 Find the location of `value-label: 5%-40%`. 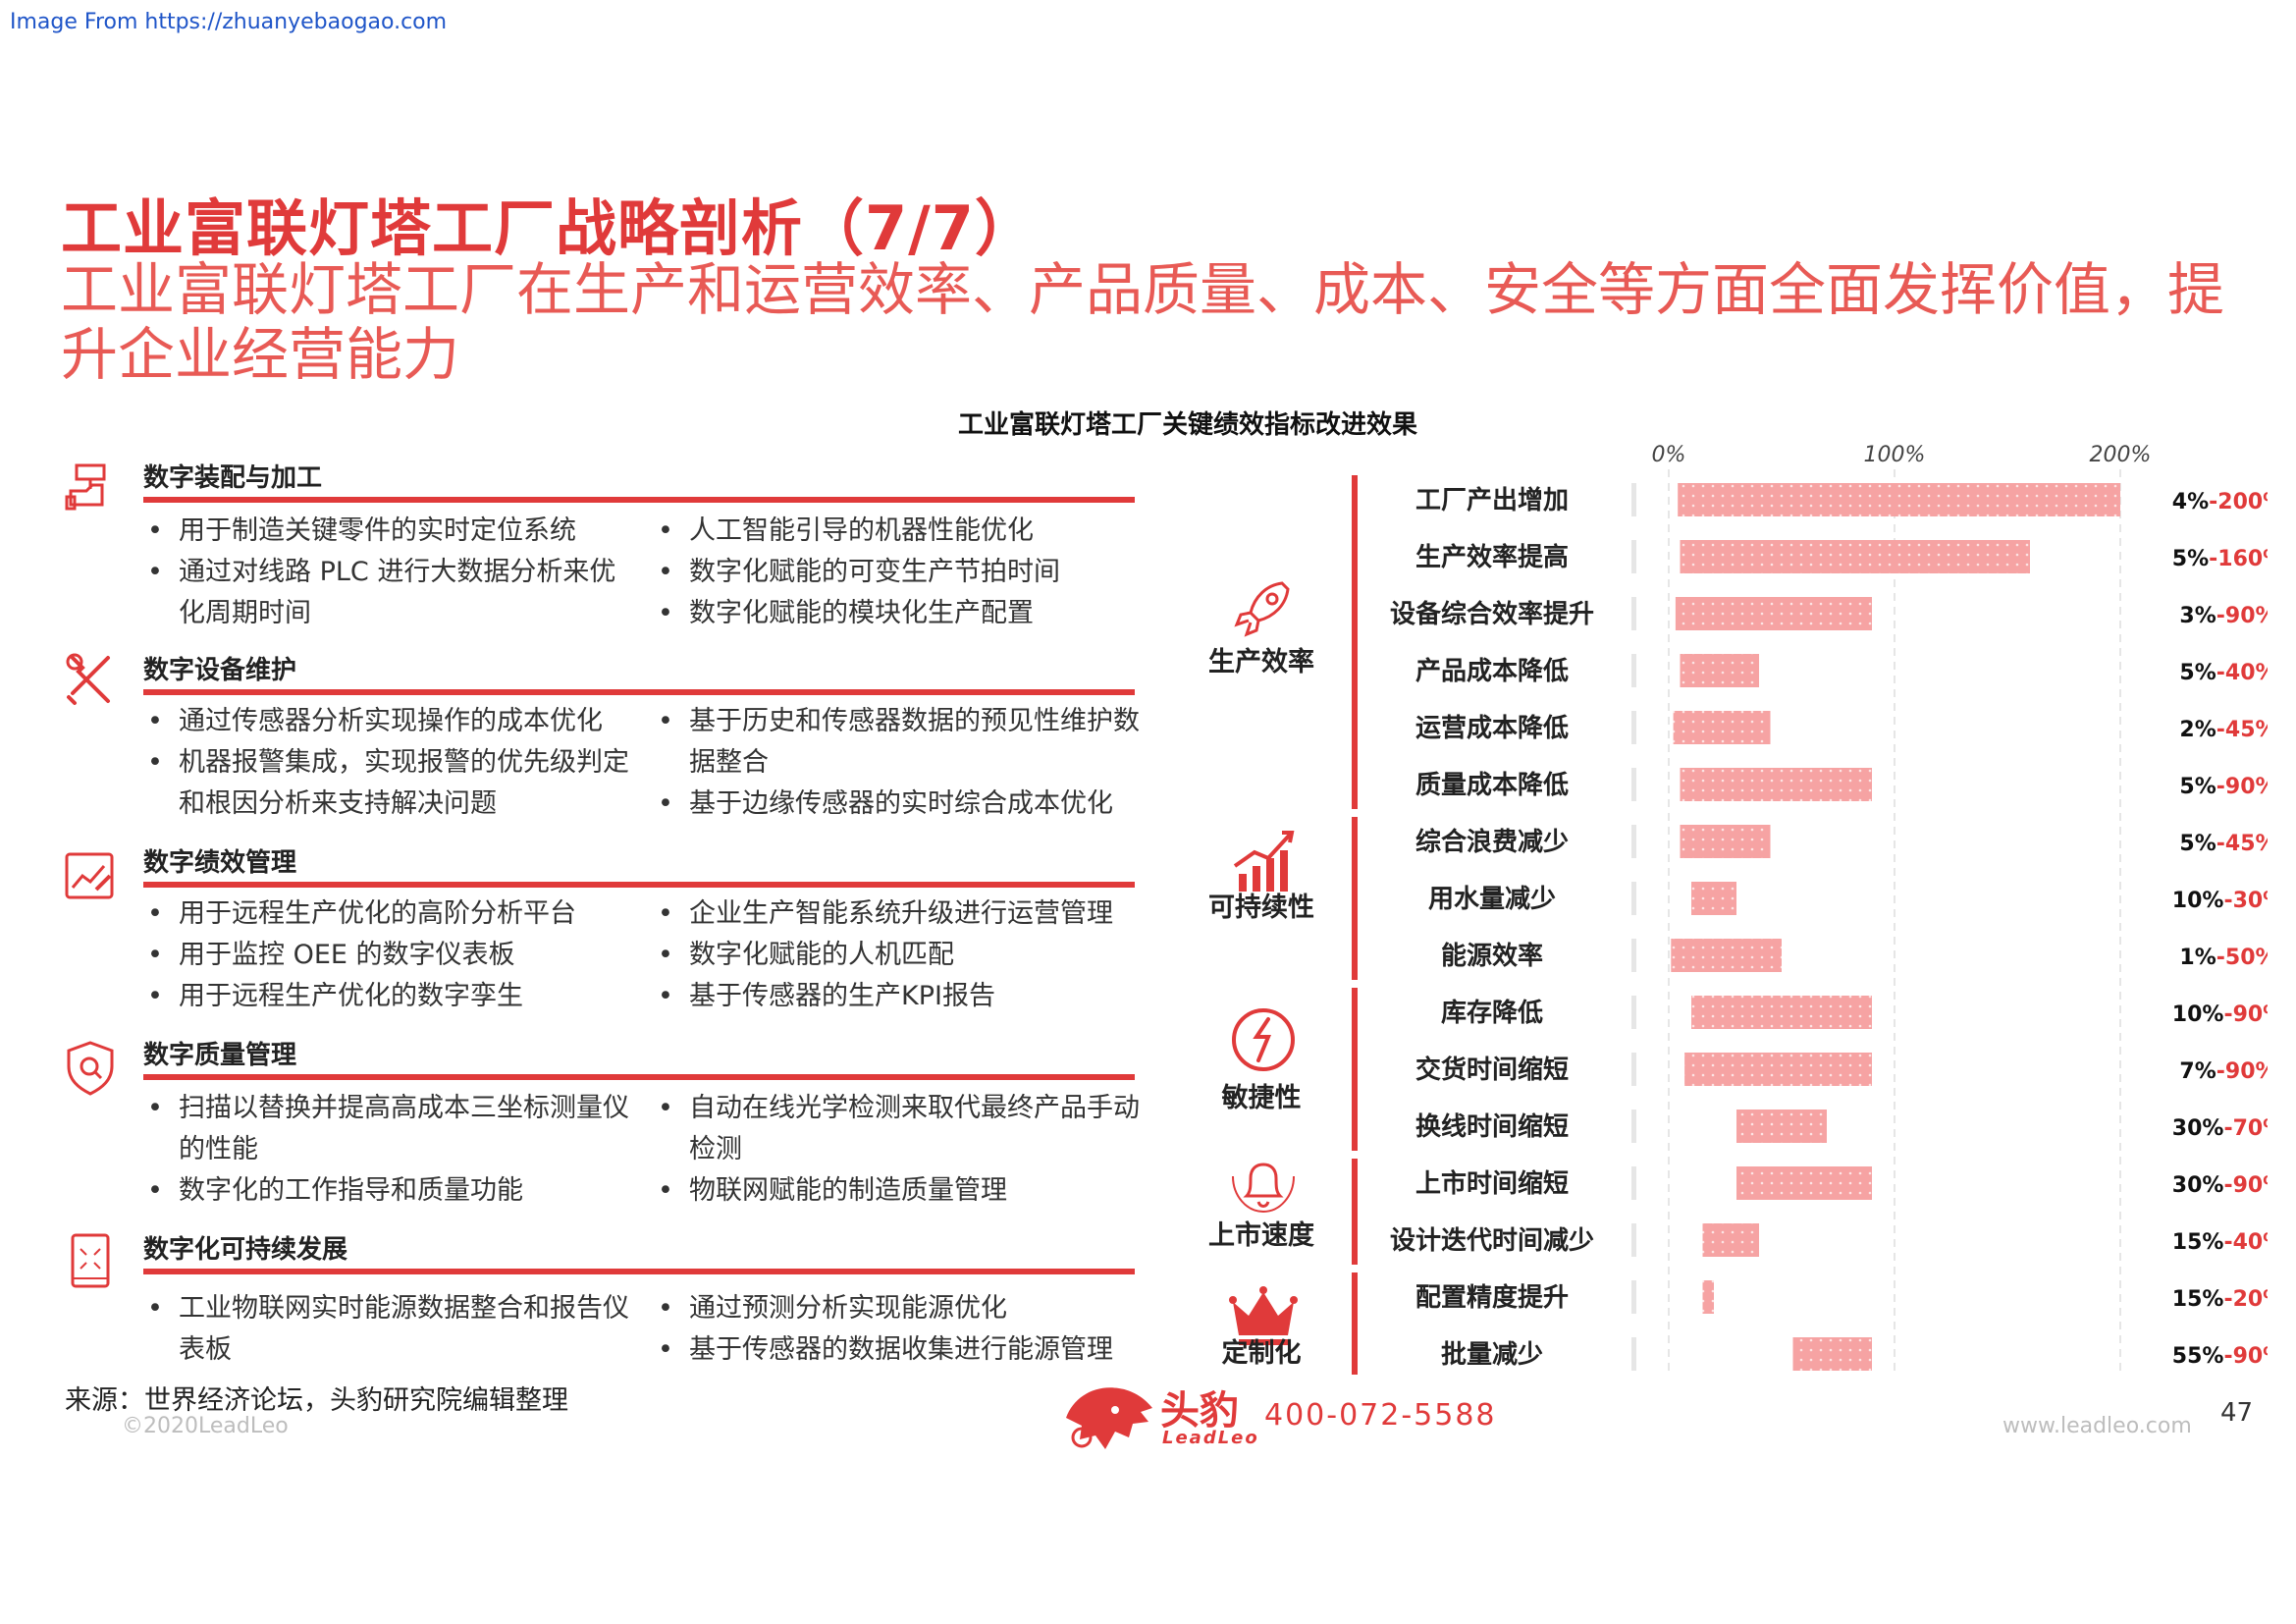

value-label: 5%-40% is located at coordinates (2223, 673).